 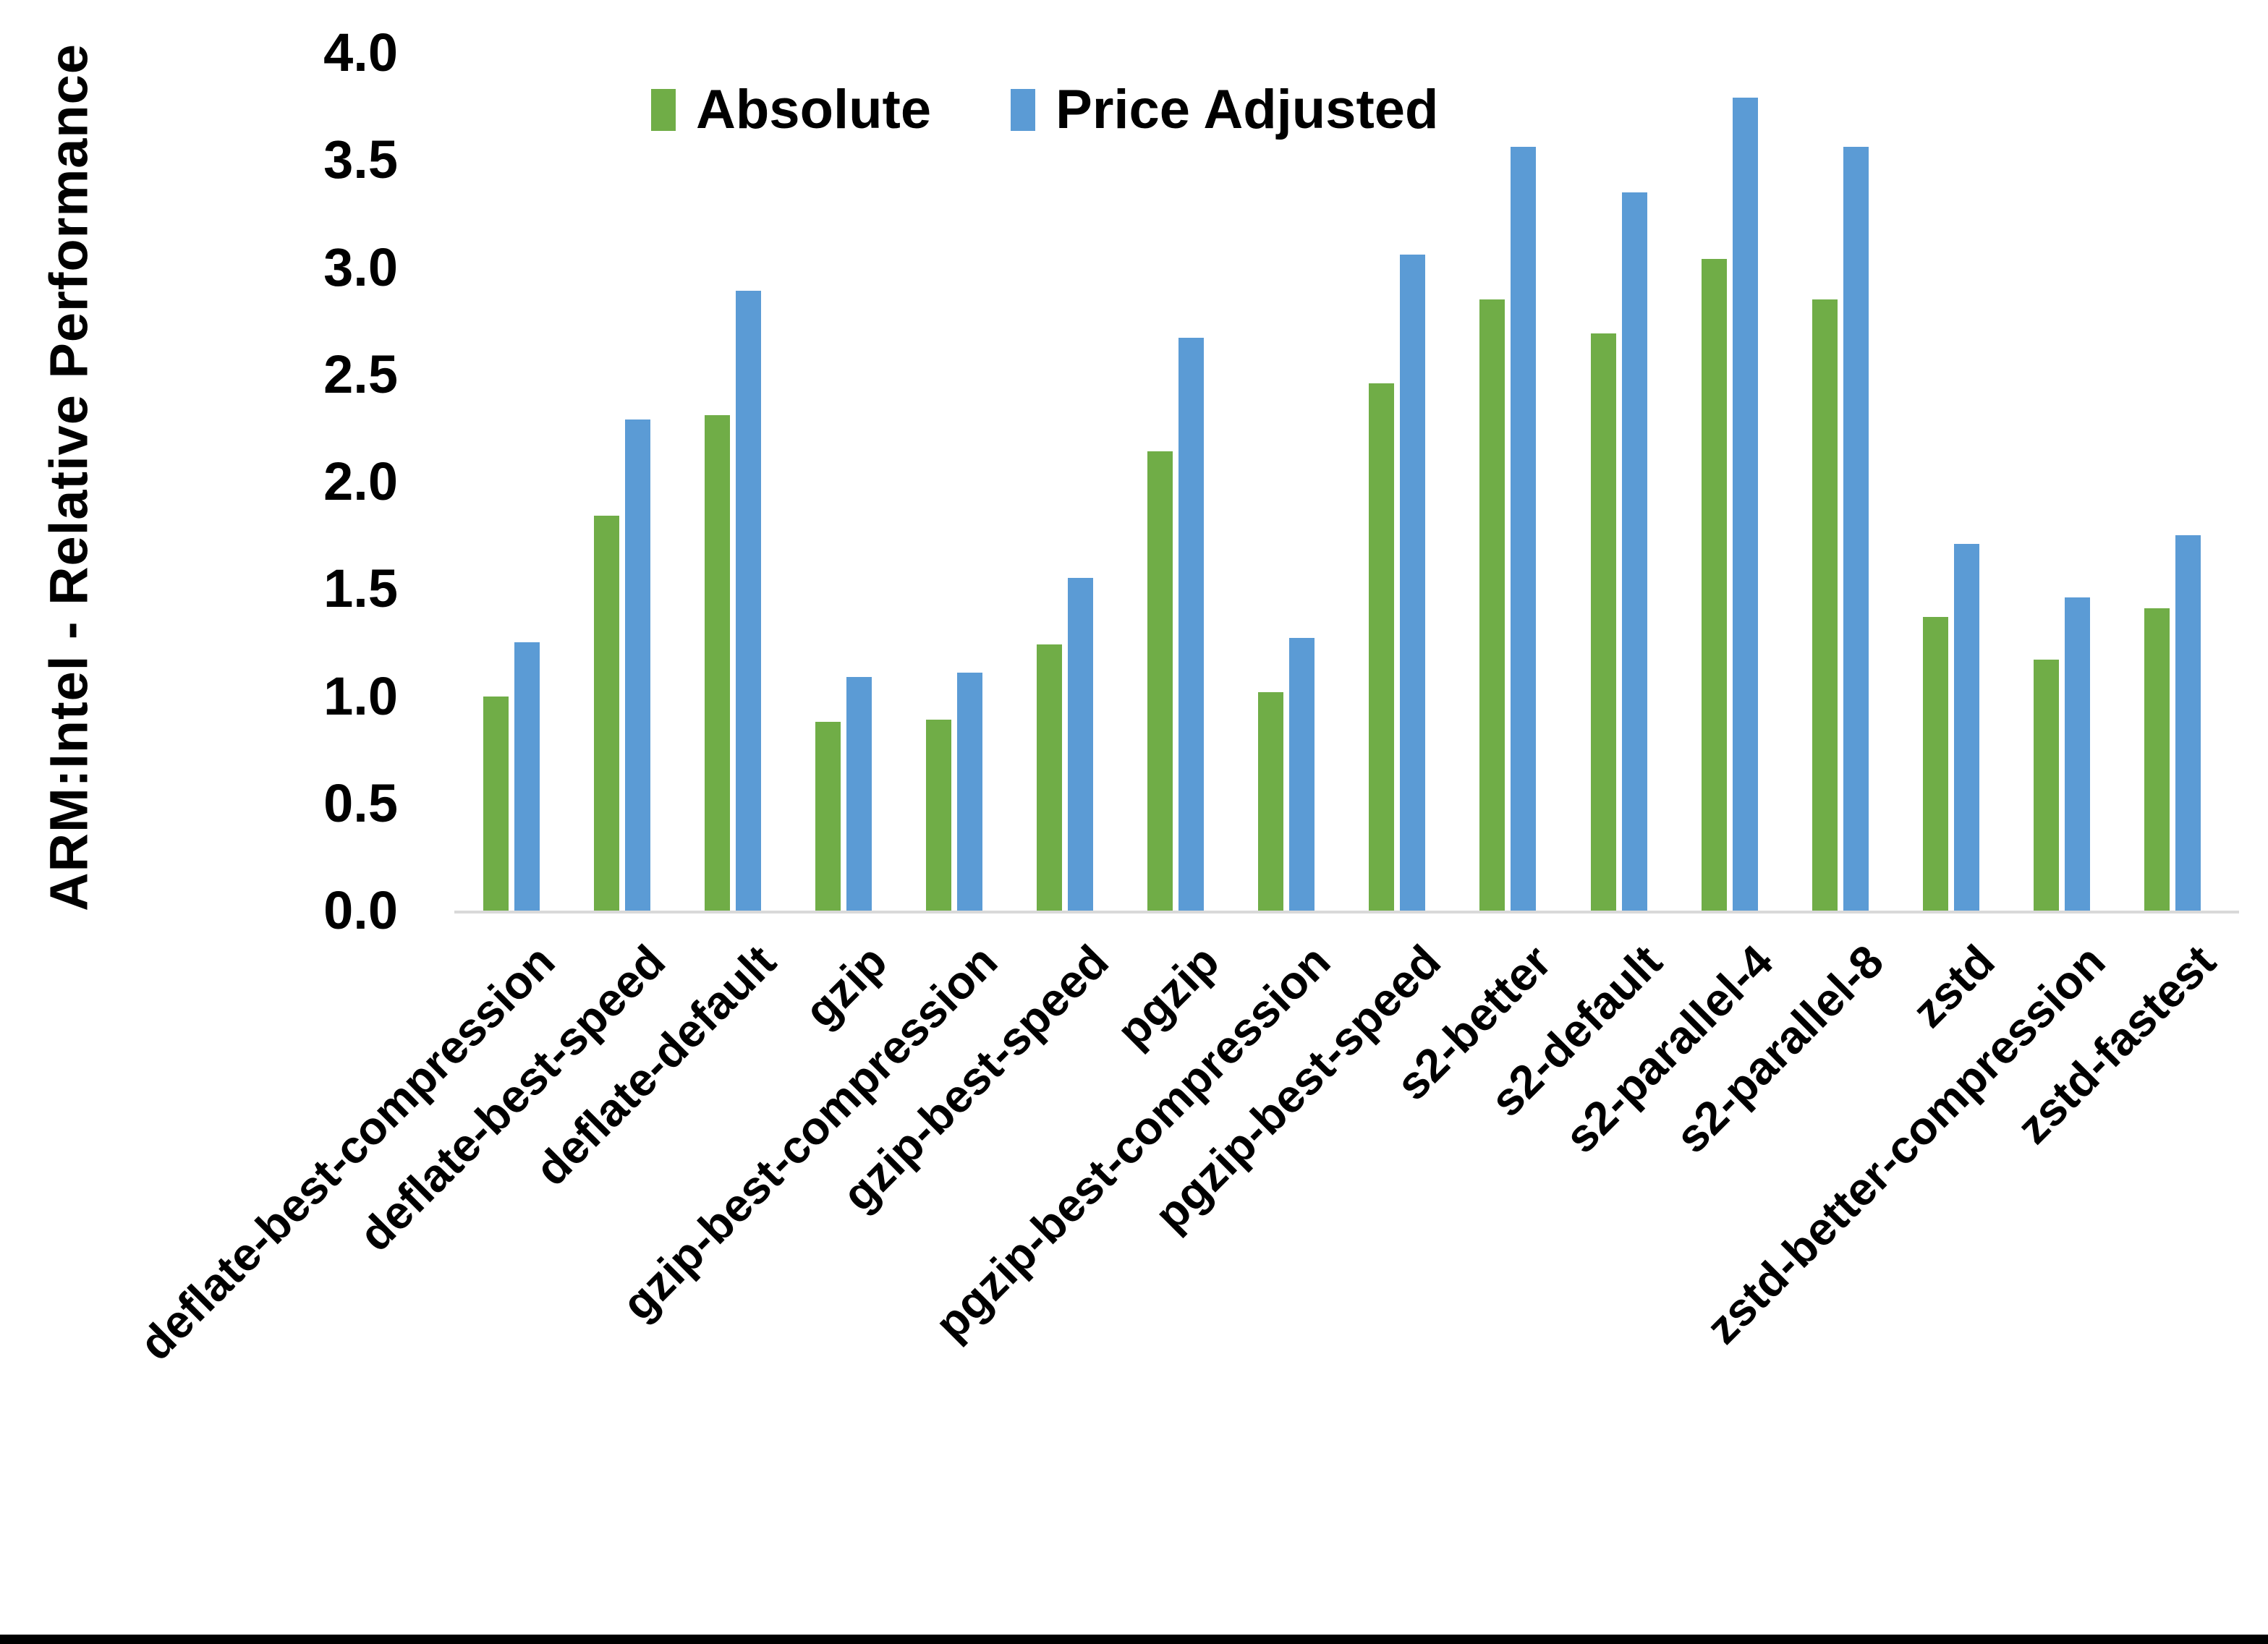 What do you see at coordinates (2188, 723) in the screenshot?
I see `bar-price-adjusted-zstd-fastest` at bounding box center [2188, 723].